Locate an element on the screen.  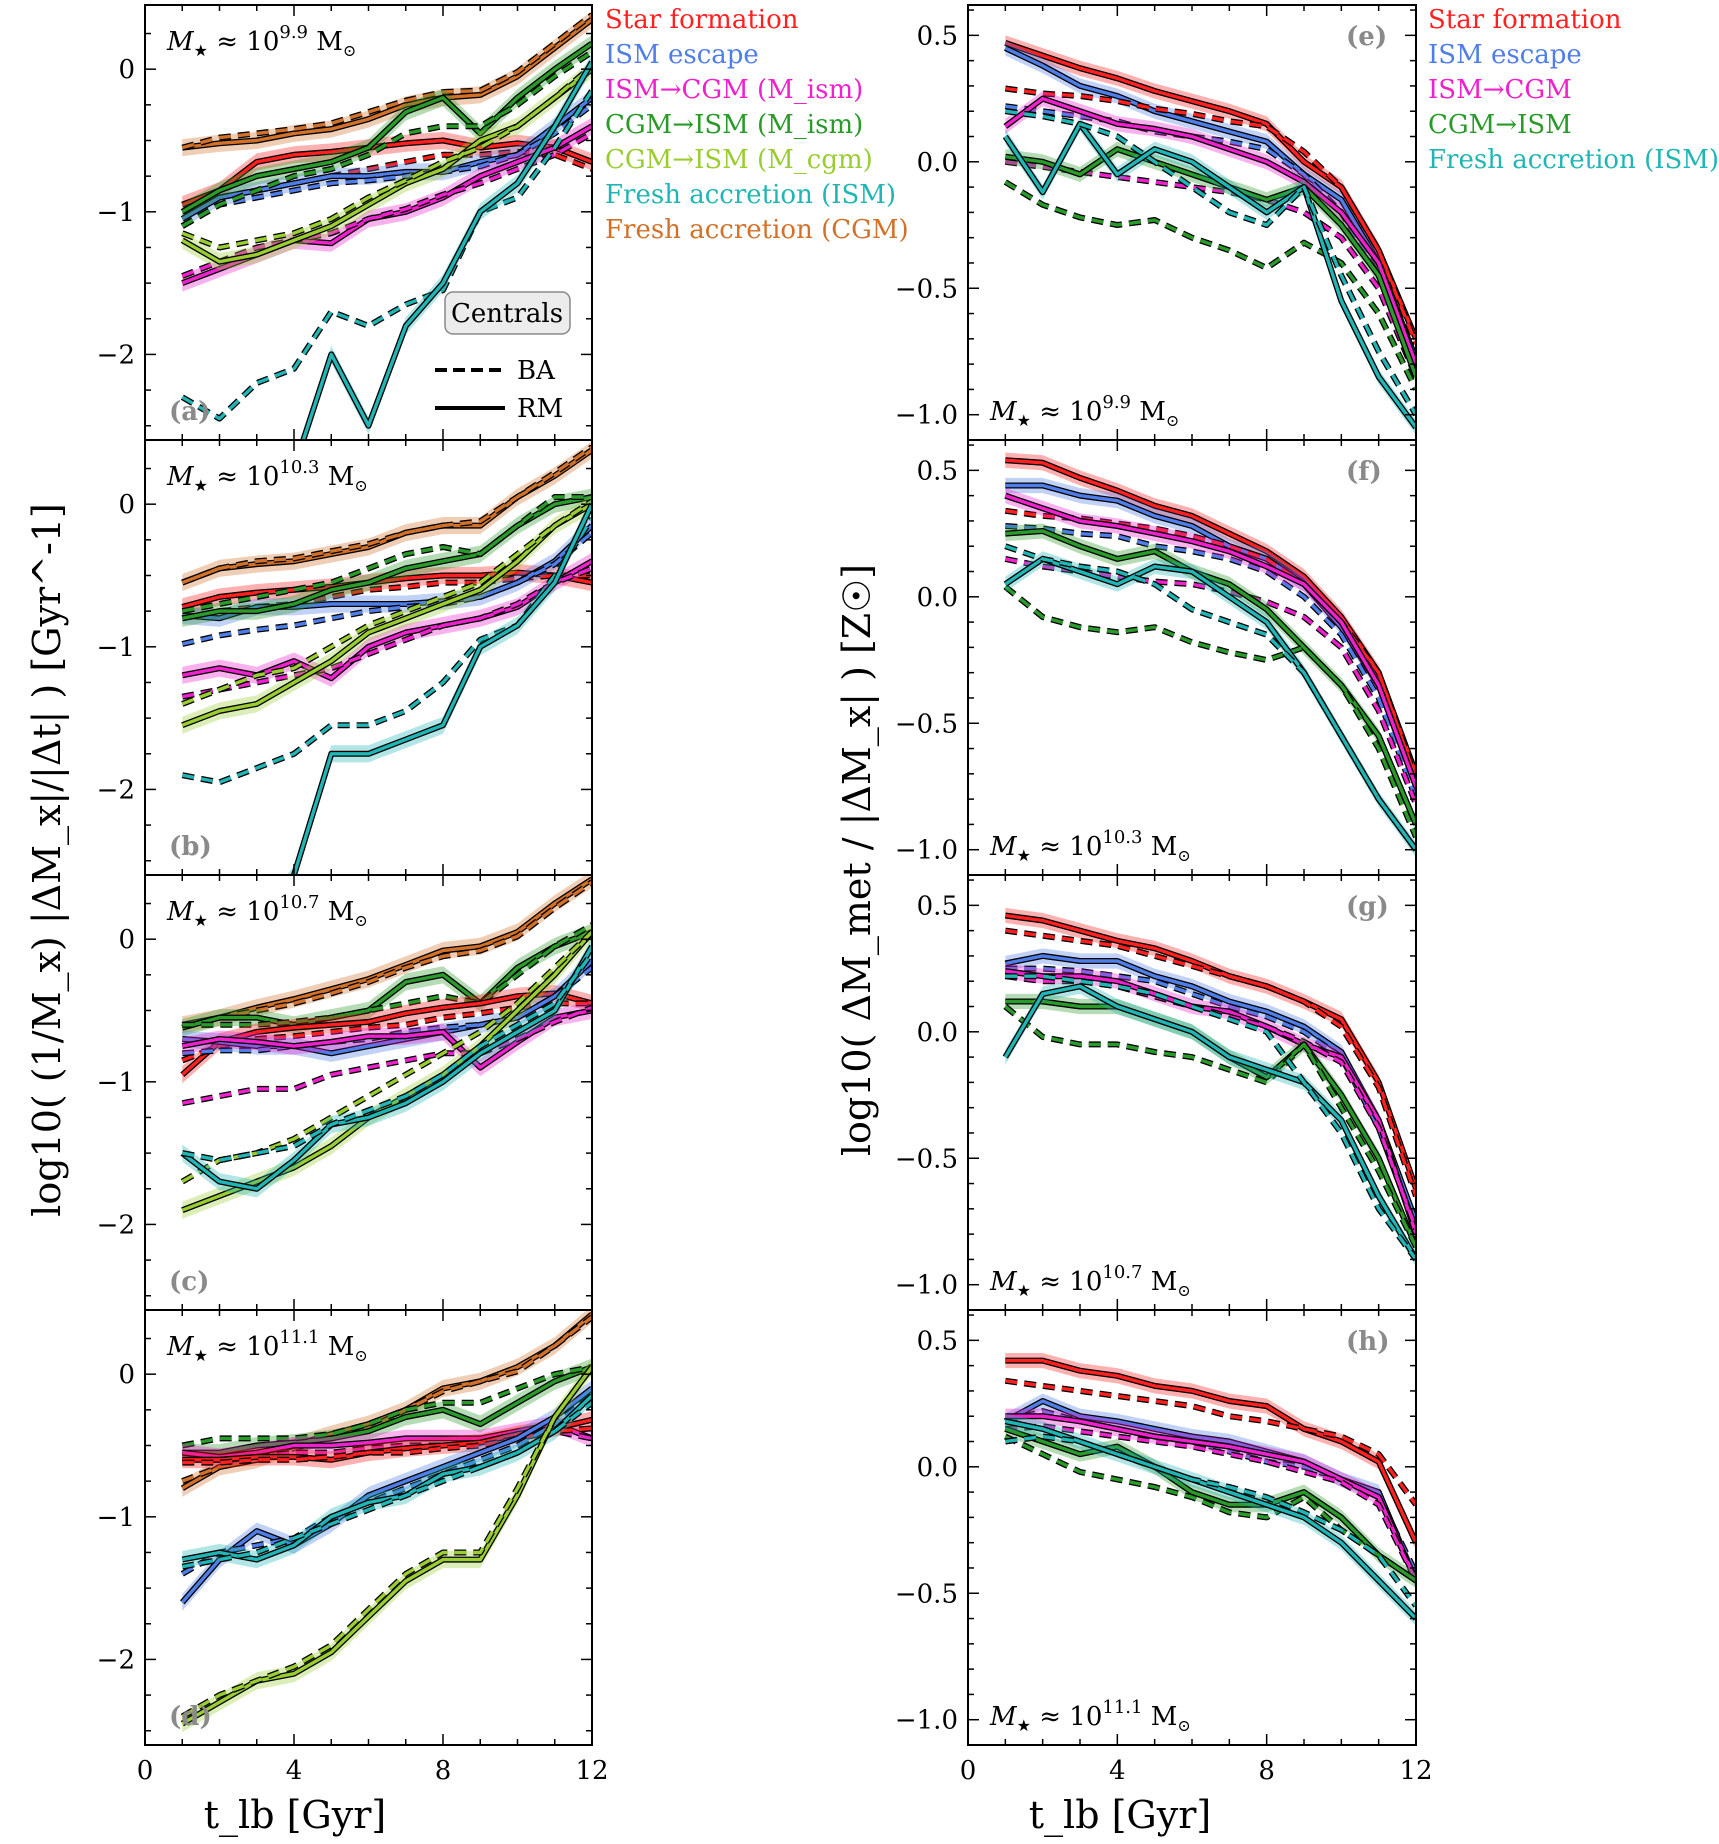
panel-b: −2 −1 0 (b) M★ ≈ 1010.3 M⊙ is located at coordinates (345, 657).